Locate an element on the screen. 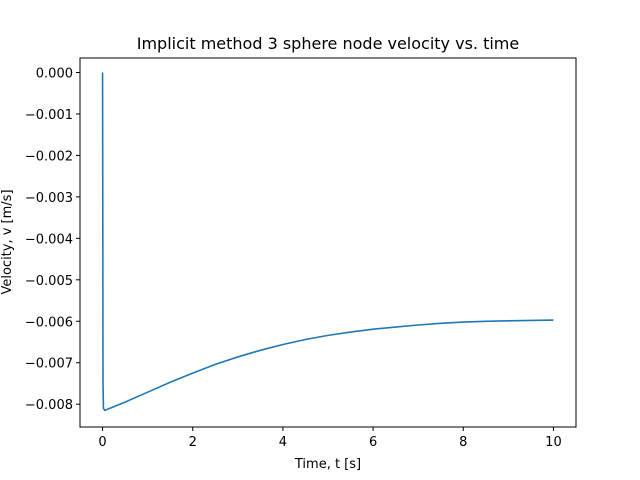 Image resolution: width=640 pixels, height=480 pixels. x-tick-label: 8 is located at coordinates (463, 442).